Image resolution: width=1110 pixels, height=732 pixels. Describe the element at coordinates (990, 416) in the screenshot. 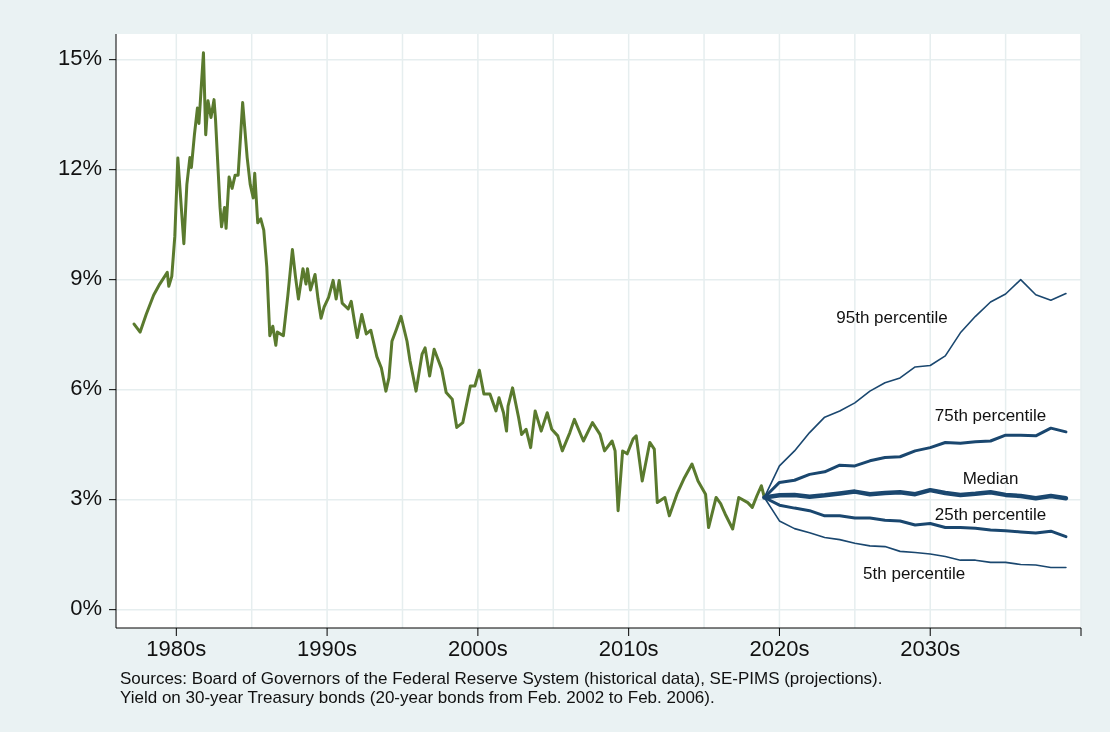

I see `series-label: 75th percentile` at that location.